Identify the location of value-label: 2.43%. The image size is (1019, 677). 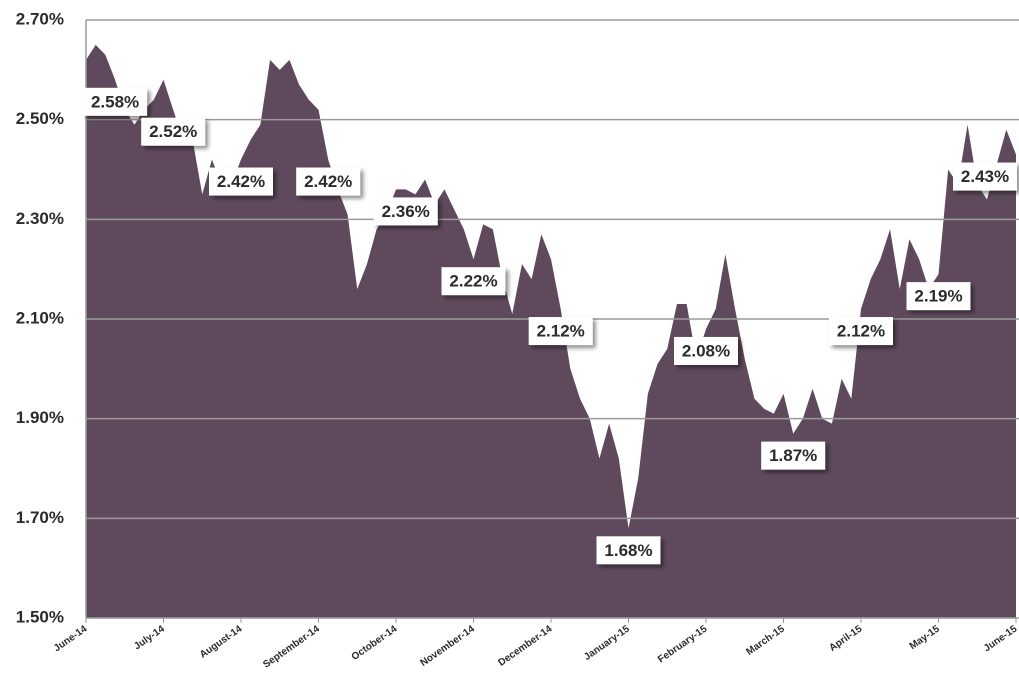
(985, 176).